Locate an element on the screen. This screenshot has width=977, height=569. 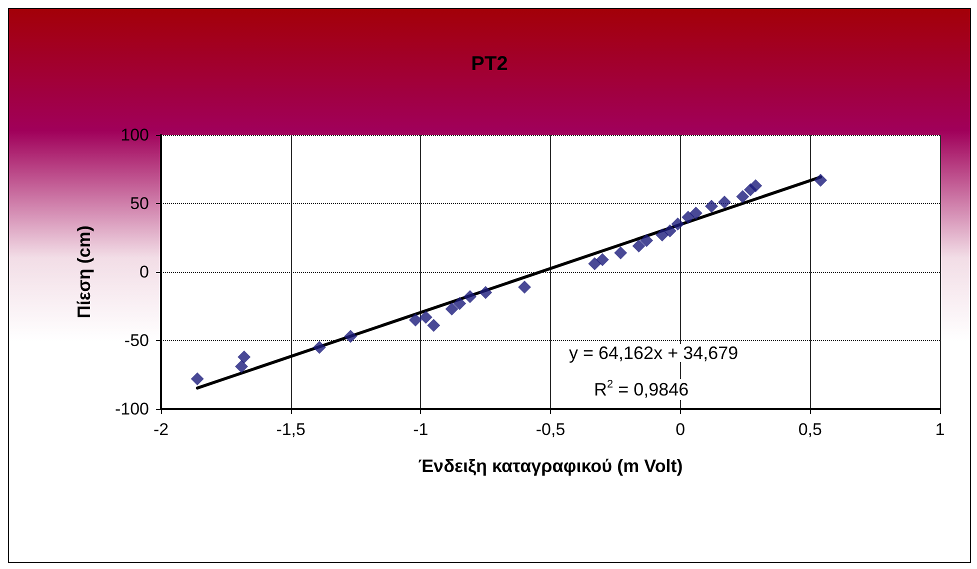
x-tick-label: -1,5 is located at coordinates (291, 429).